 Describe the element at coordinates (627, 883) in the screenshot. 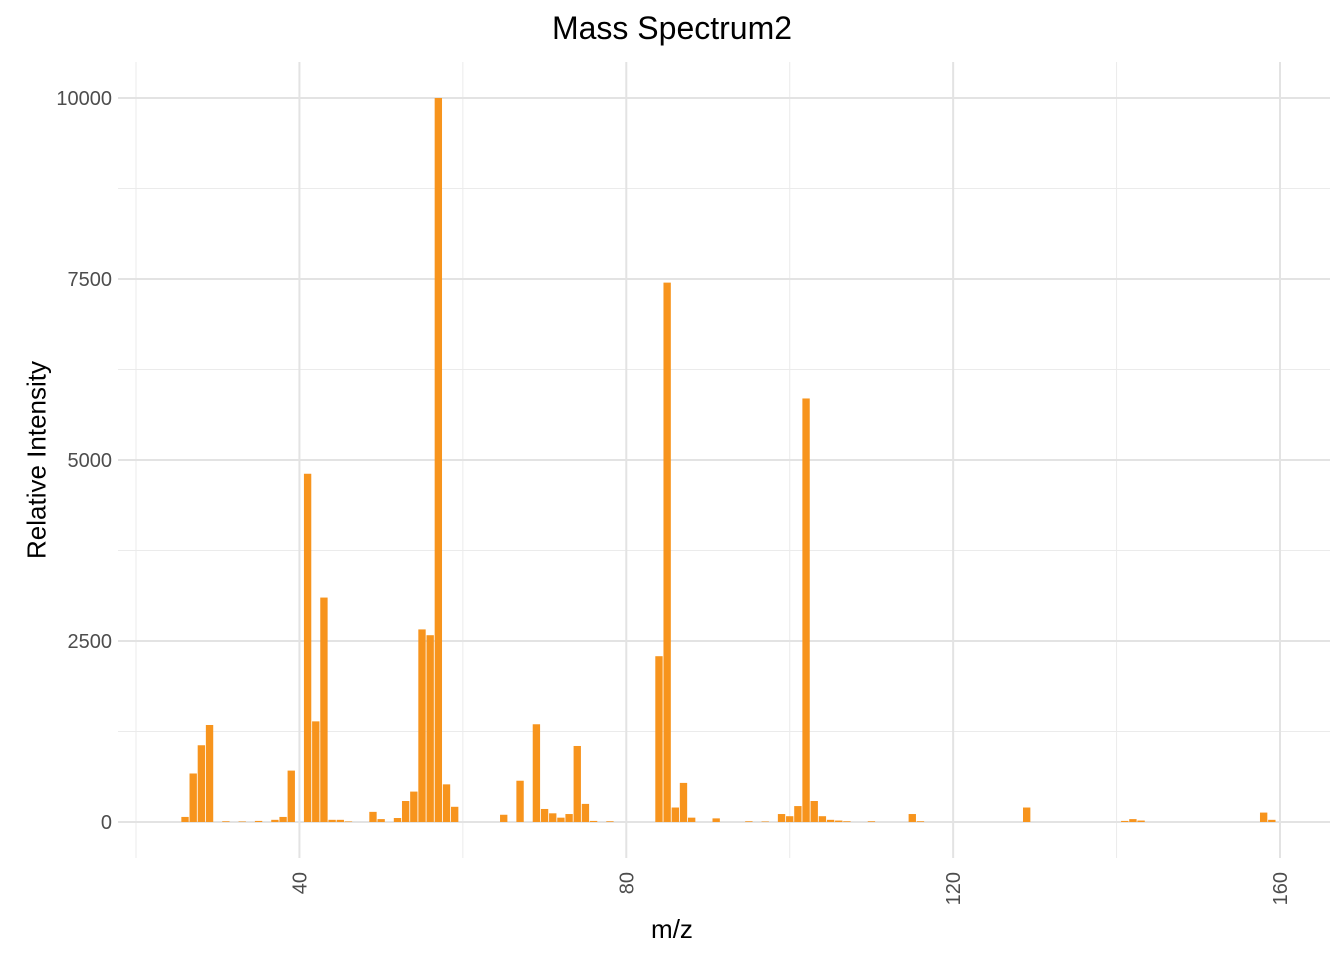

I see `x-tick-label: 80` at that location.